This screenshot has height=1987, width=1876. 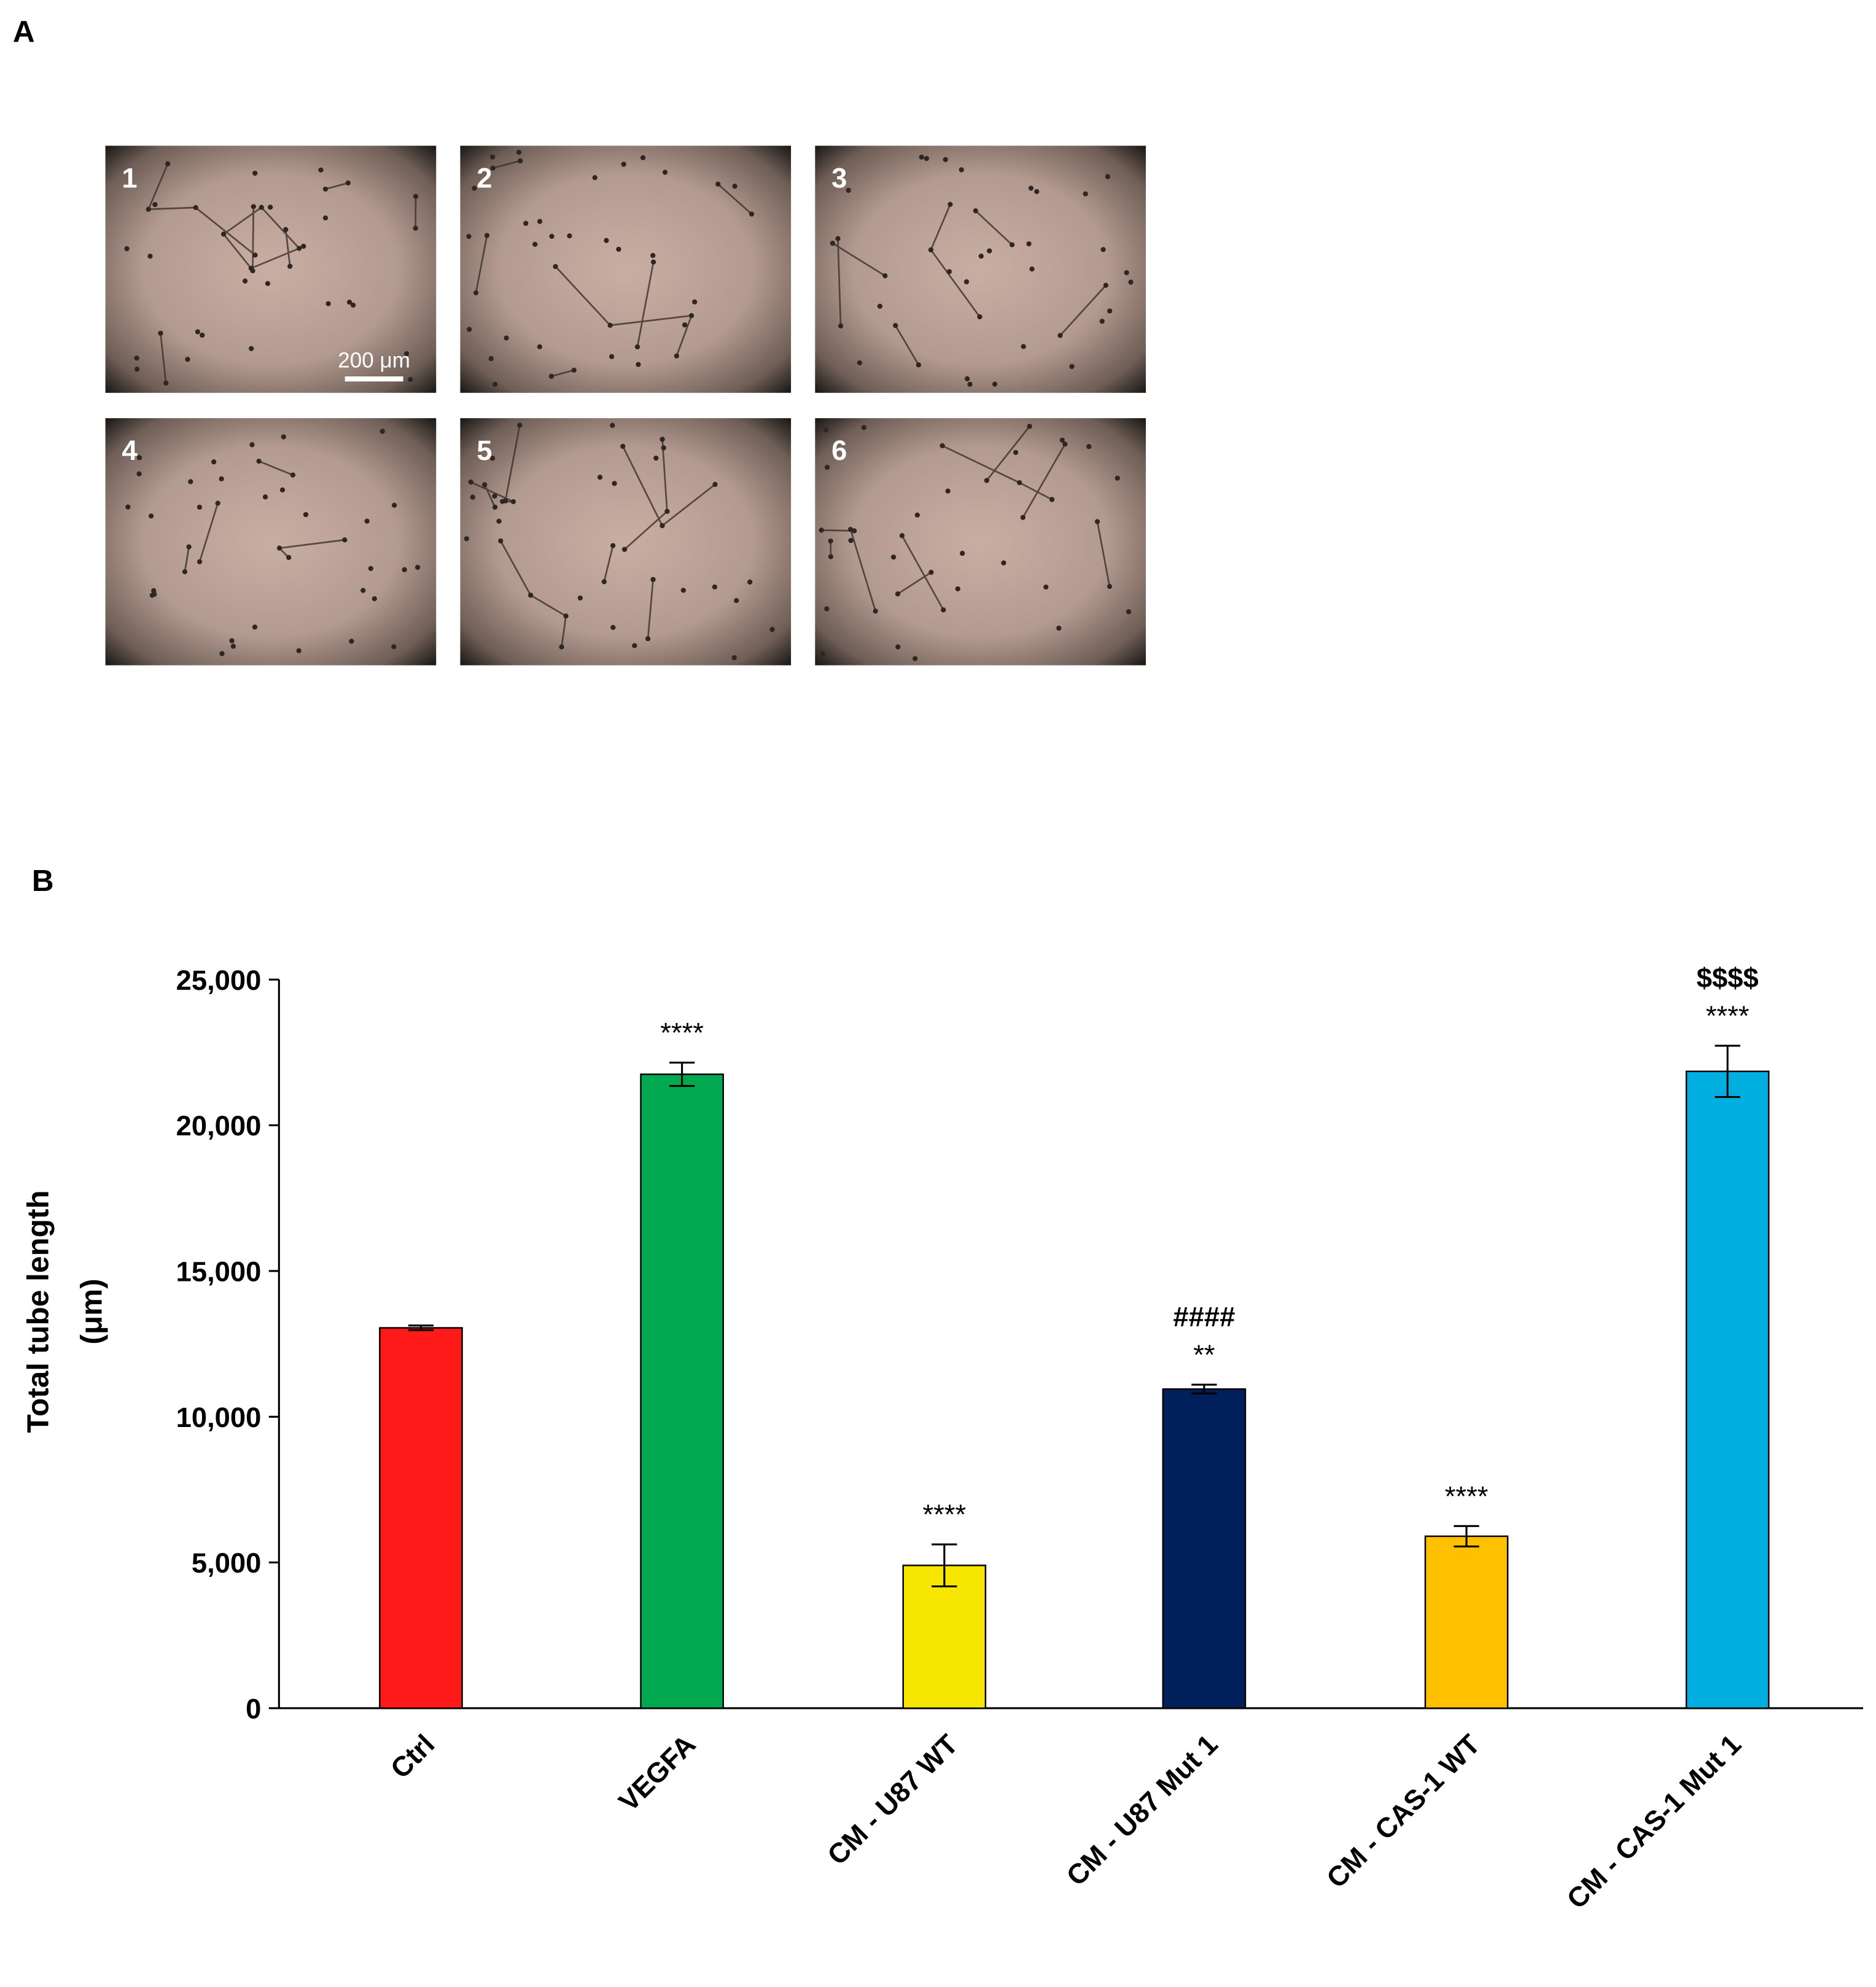 What do you see at coordinates (625, 406) in the screenshot?
I see `micrograph-grid: 1 2 3 4 5 6 200 μm` at bounding box center [625, 406].